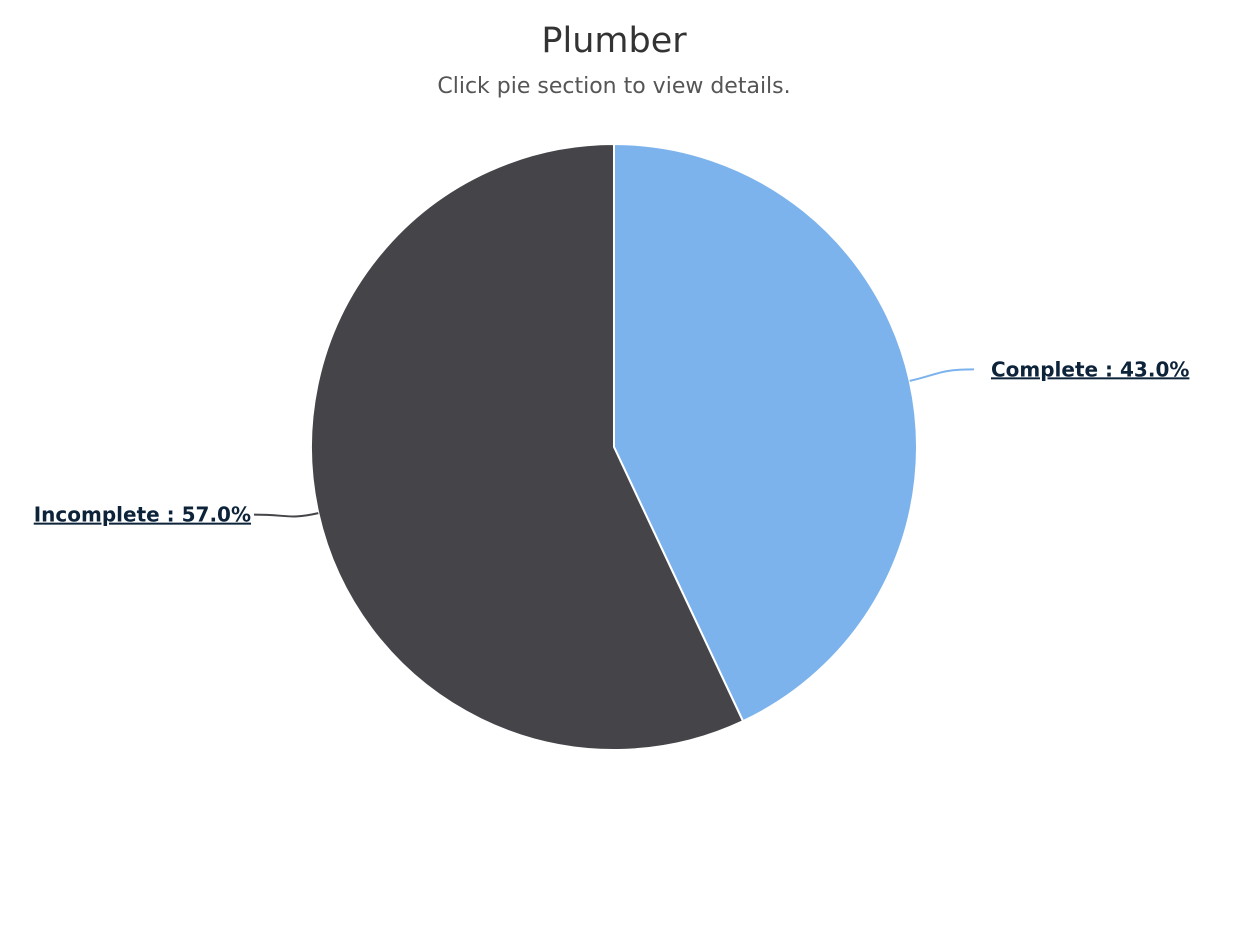 The height and width of the screenshot is (950, 1254). What do you see at coordinates (614, 41) in the screenshot?
I see `chart-title: Plumber` at bounding box center [614, 41].